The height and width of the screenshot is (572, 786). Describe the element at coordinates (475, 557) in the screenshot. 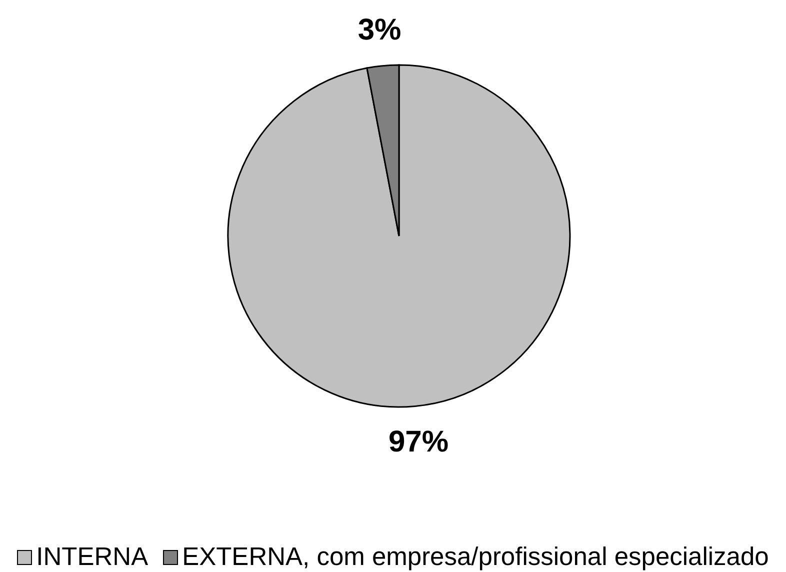

I see `legend-label: EXTERNA, com empresa/profissional especializado` at that location.